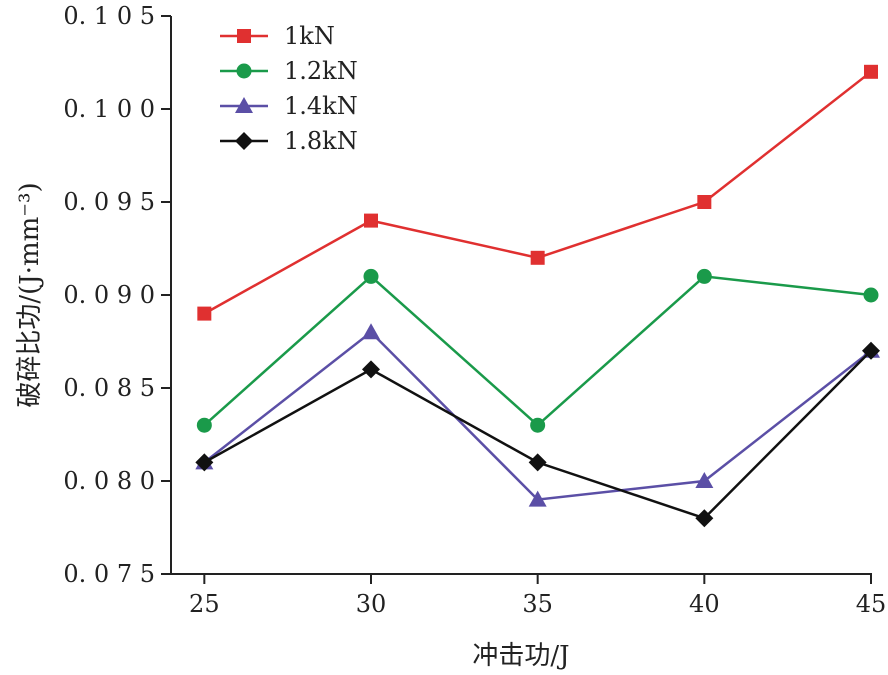  I want to click on legend-entry: 1.8kN, so click(289, 141).